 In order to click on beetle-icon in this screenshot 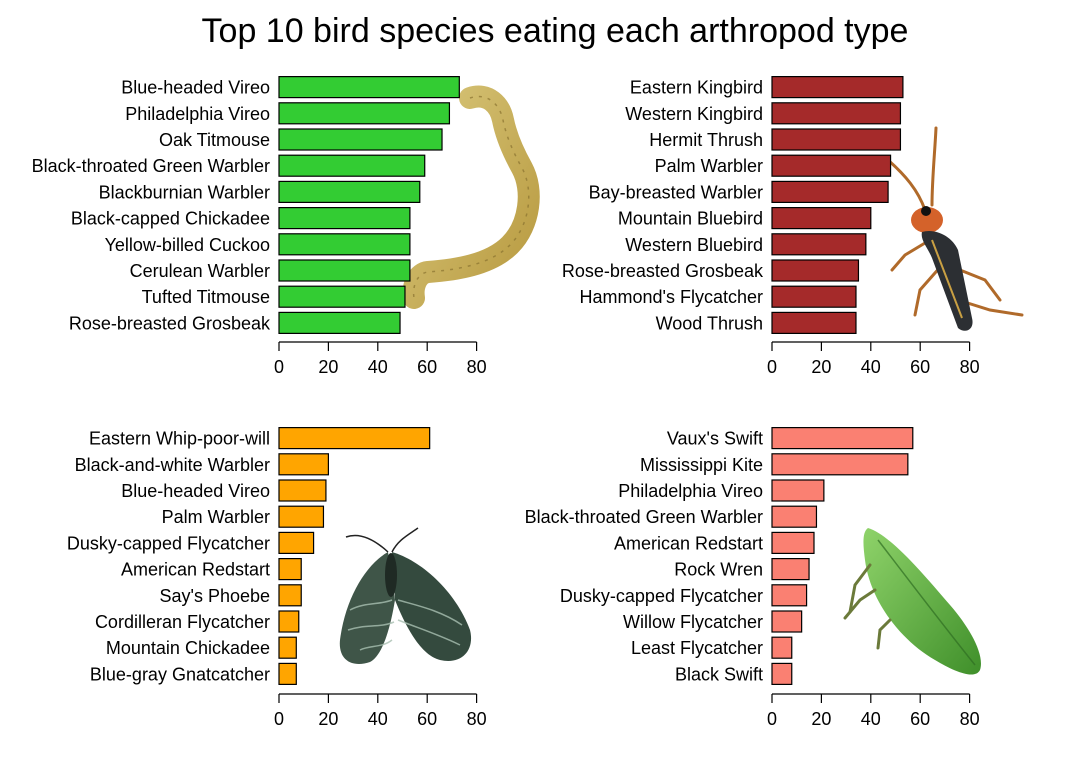, I will do `click(955, 228)`.